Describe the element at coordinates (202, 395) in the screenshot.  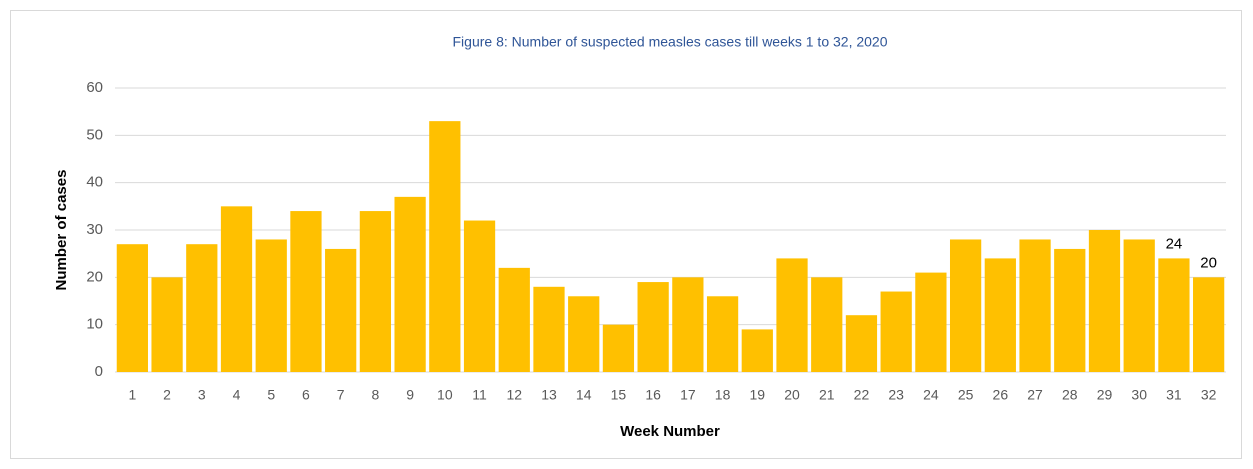
I see `x-tick-label: 3` at that location.